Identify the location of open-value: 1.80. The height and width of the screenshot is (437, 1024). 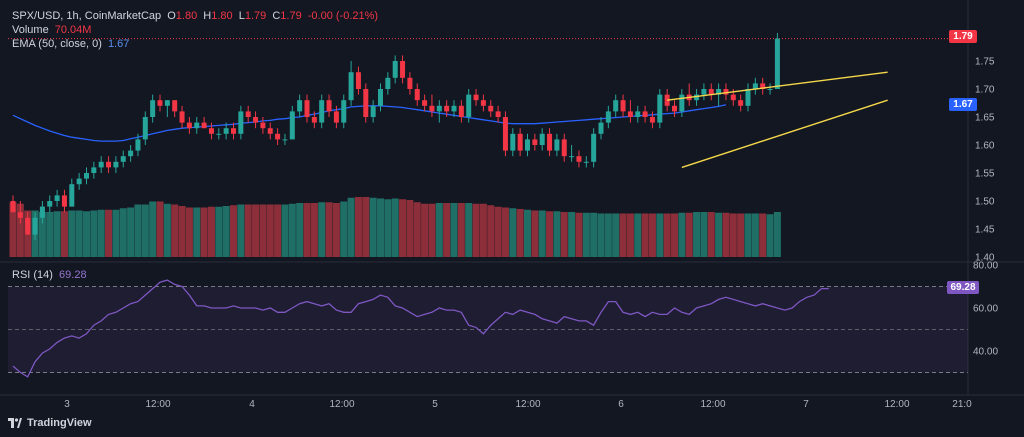
(186, 16).